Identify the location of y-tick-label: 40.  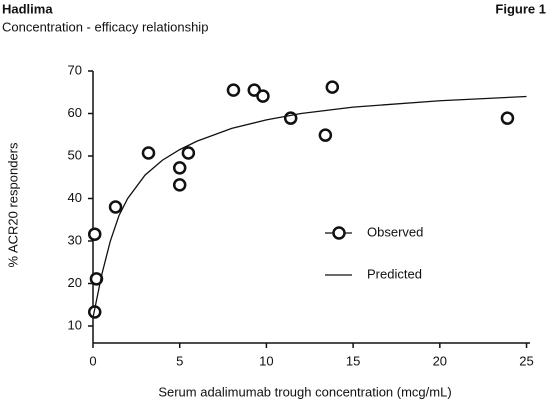
(75, 197).